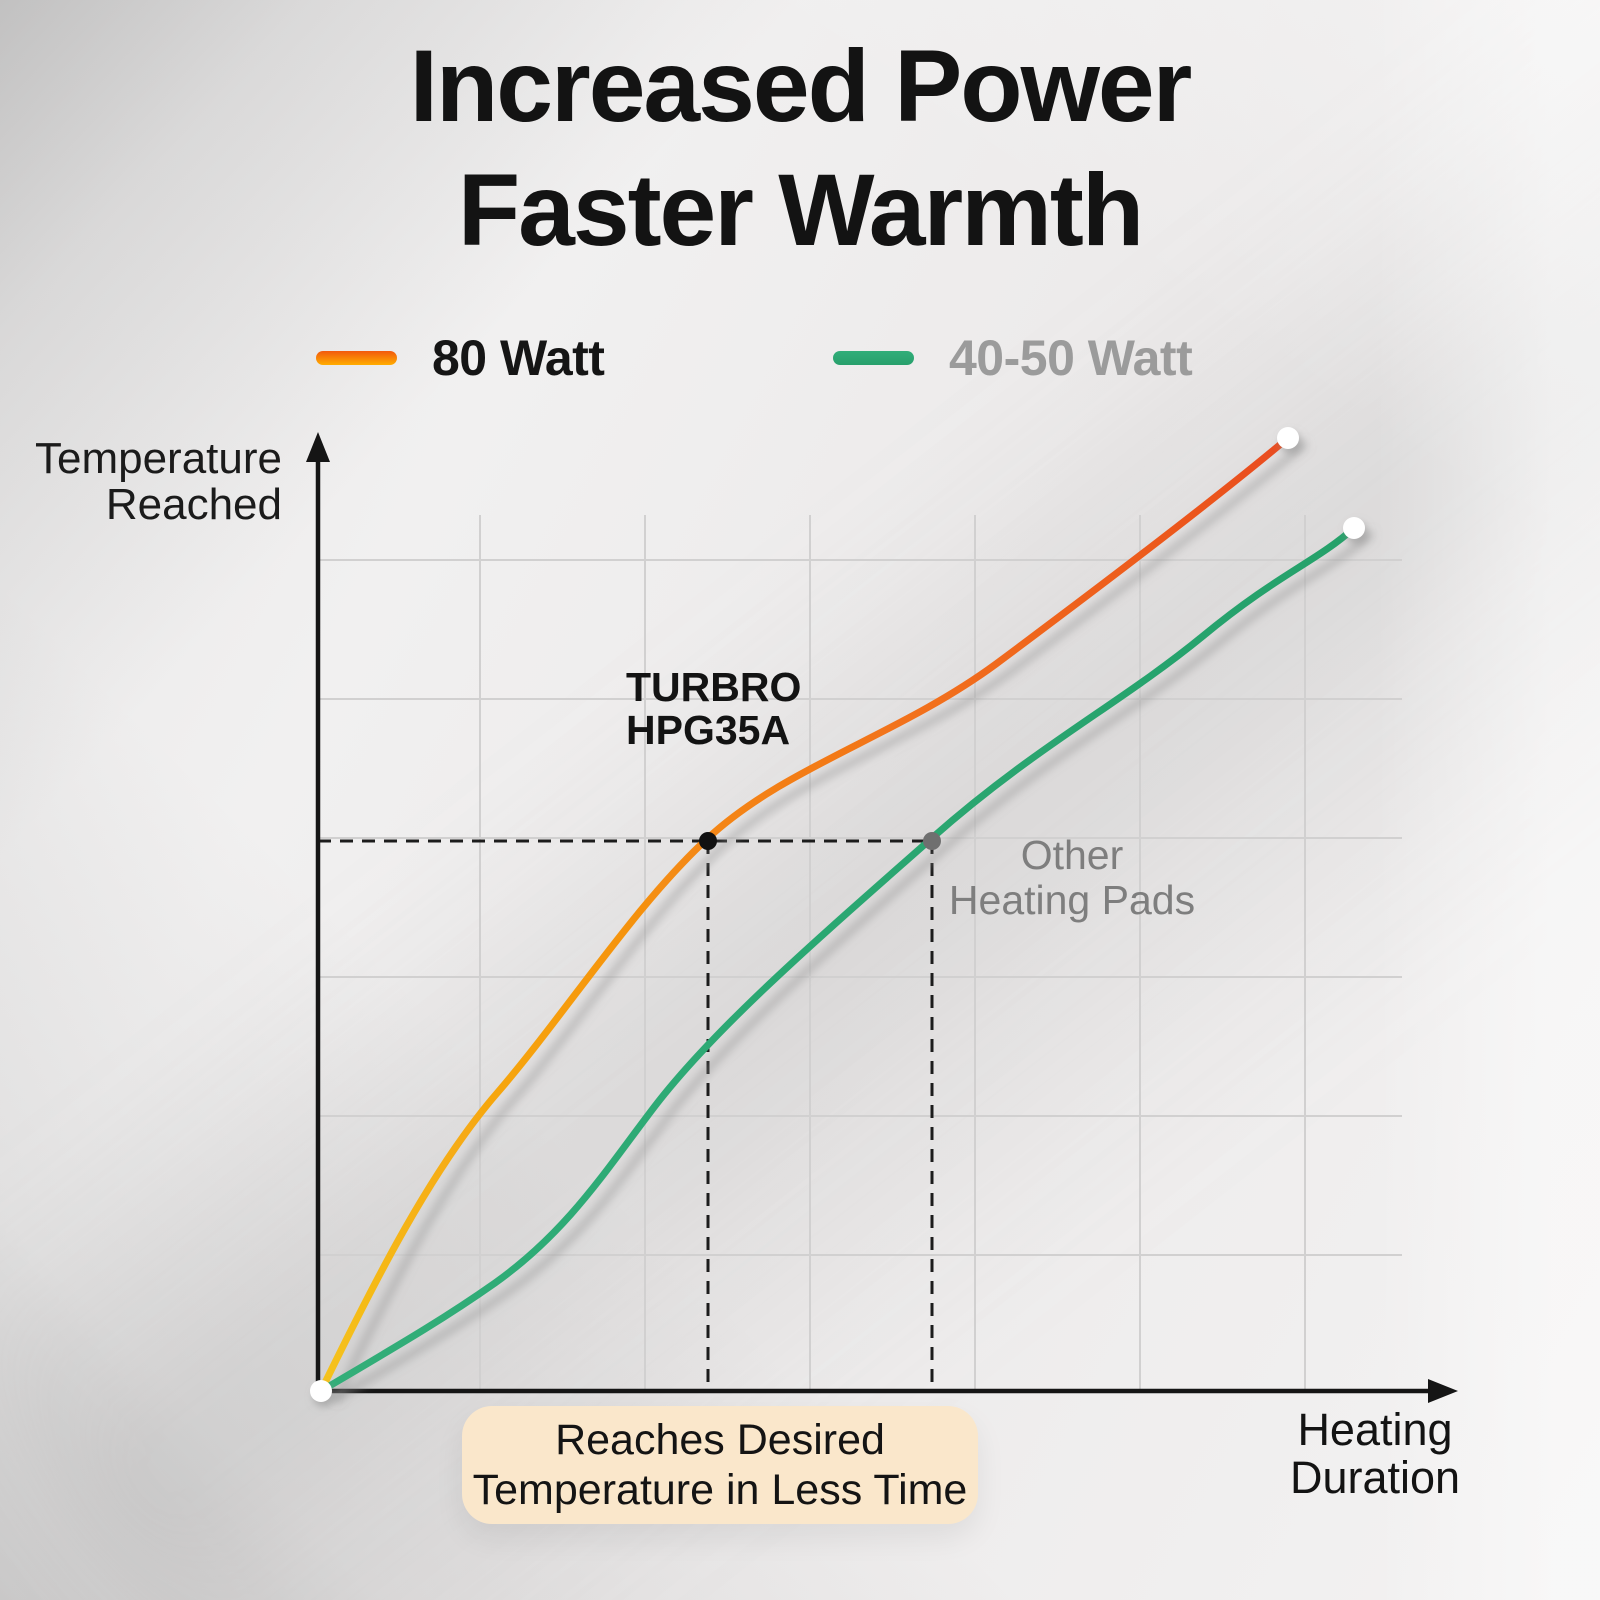 Image resolution: width=1600 pixels, height=1600 pixels. I want to click on x-axis-arrowhead-icon, so click(1443, 1391).